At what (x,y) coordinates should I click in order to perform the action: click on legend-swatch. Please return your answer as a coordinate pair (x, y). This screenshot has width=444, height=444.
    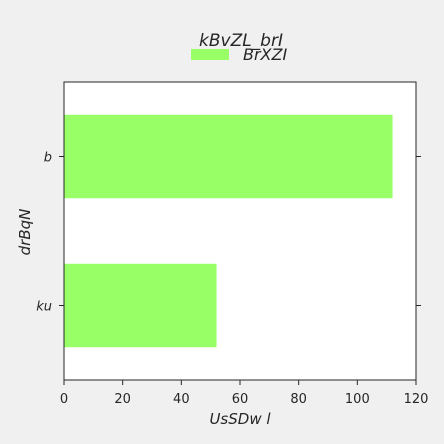
    Looking at the image, I should click on (210, 54).